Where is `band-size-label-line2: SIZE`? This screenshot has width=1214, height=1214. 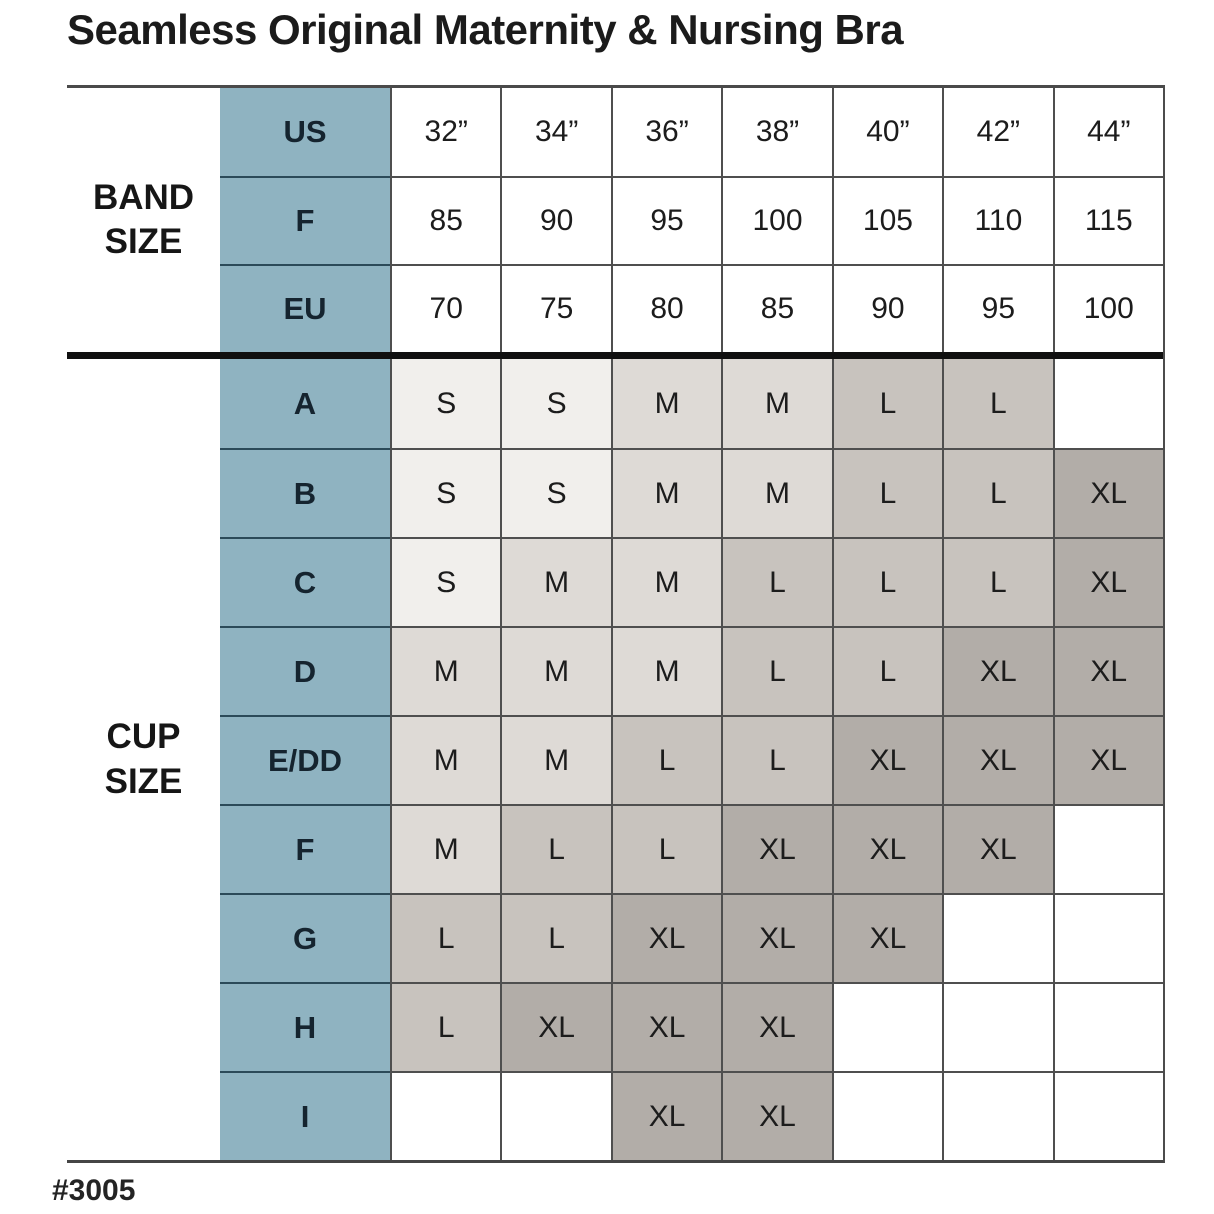 band-size-label-line2: SIZE is located at coordinates (143, 241).